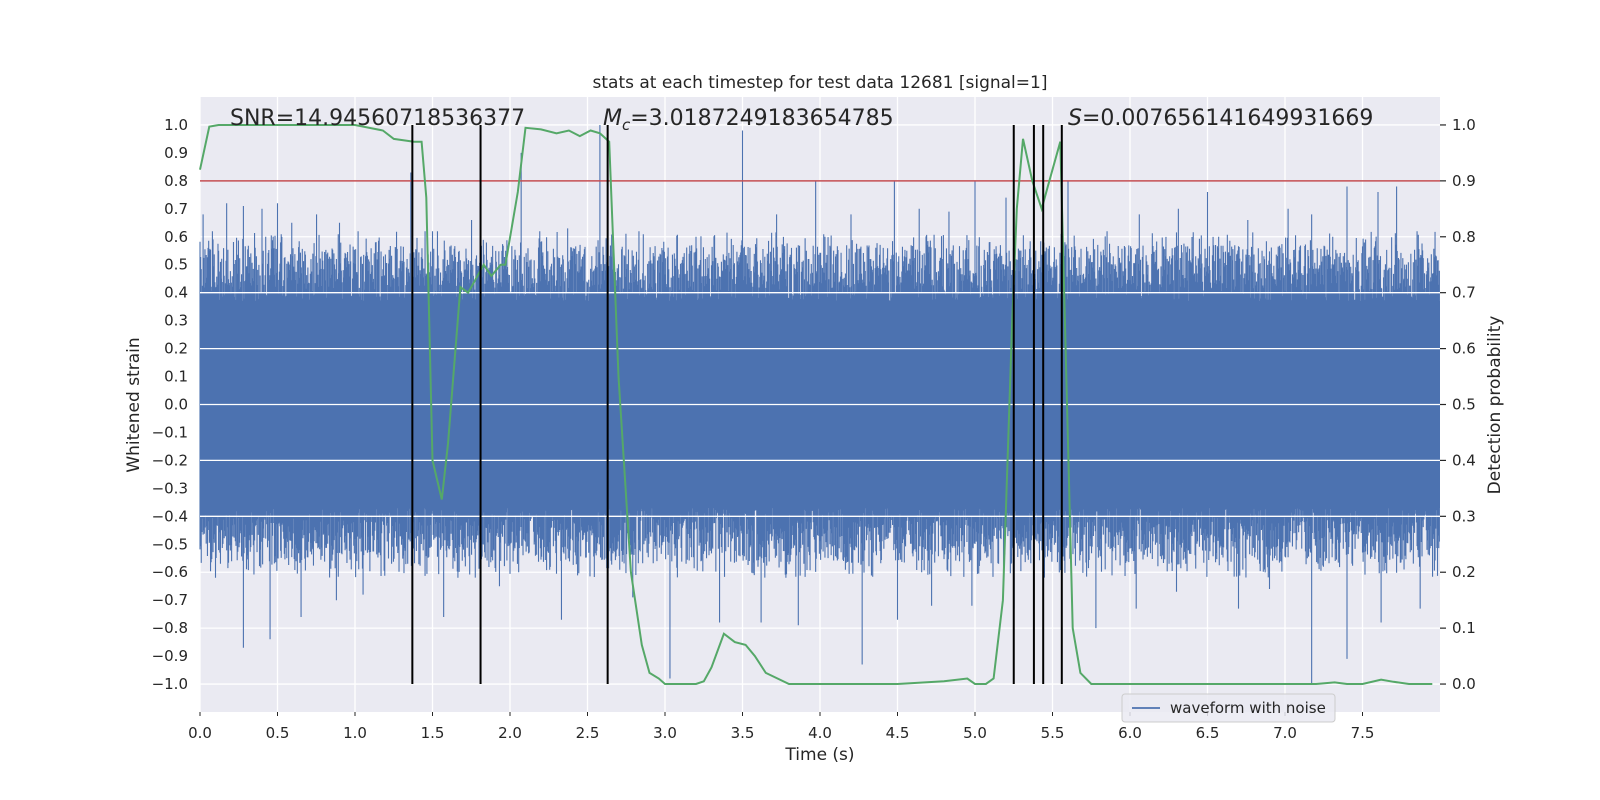 This screenshot has height=800, width=1600. What do you see at coordinates (170, 432) in the screenshot?
I see `y-tick-label-left: −0.1` at bounding box center [170, 432].